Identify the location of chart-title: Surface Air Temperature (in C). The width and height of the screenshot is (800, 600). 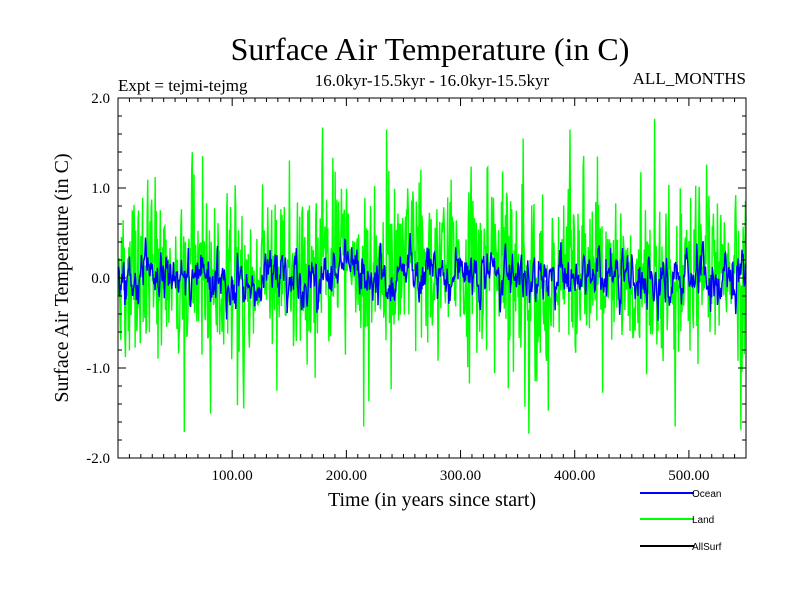
(430, 49).